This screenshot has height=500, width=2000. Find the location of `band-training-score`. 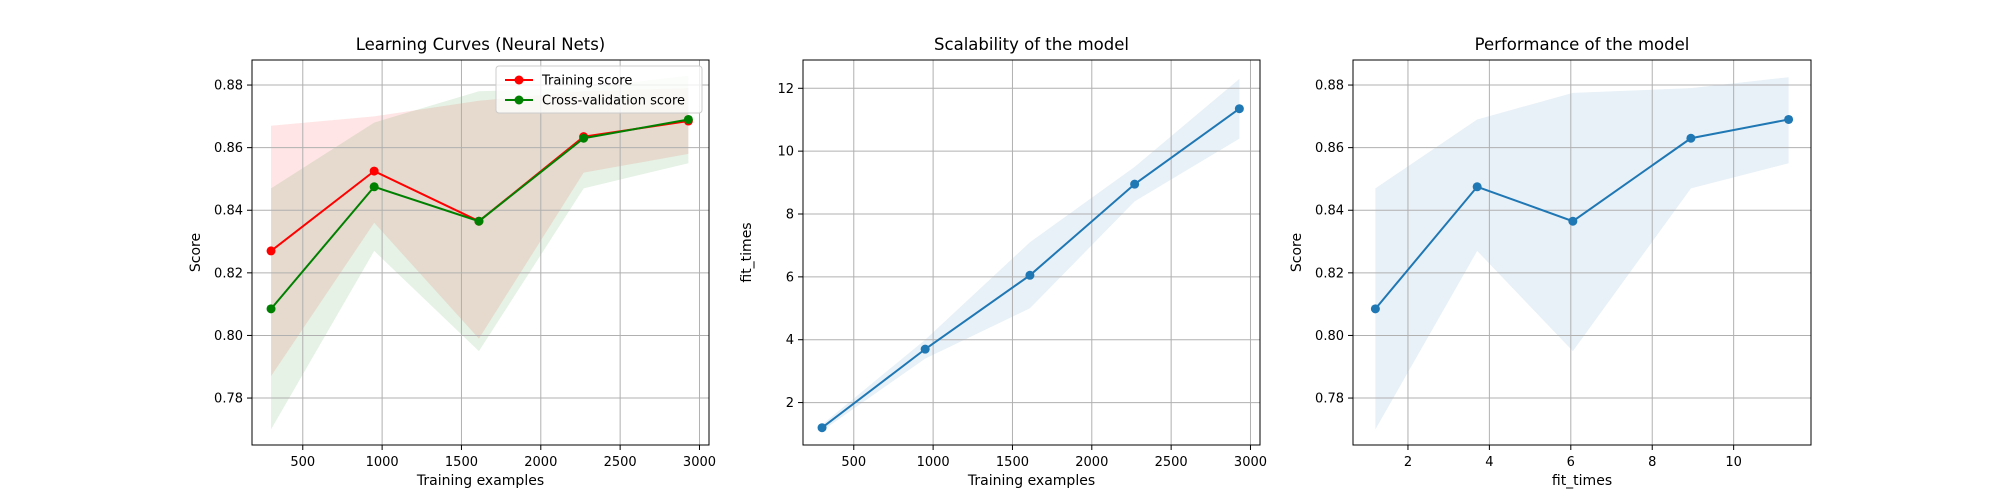

band-training-score is located at coordinates (480, 232).